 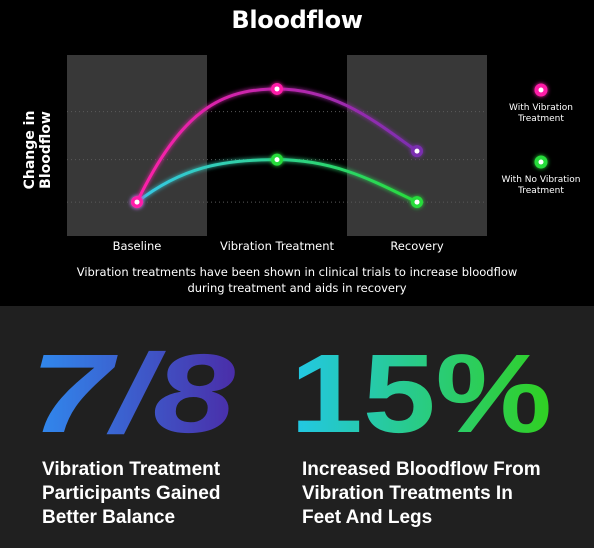 I want to click on legend-label: With No Vibration Treatment, so click(x=540, y=185).